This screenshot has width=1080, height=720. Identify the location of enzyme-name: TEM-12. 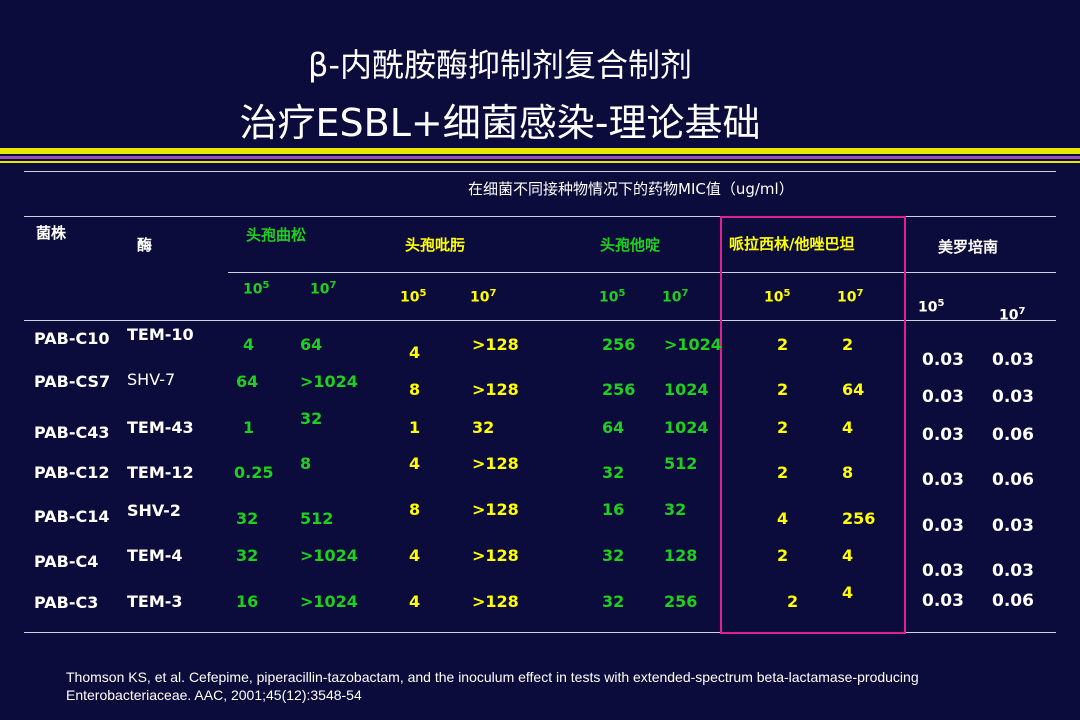
(160, 472).